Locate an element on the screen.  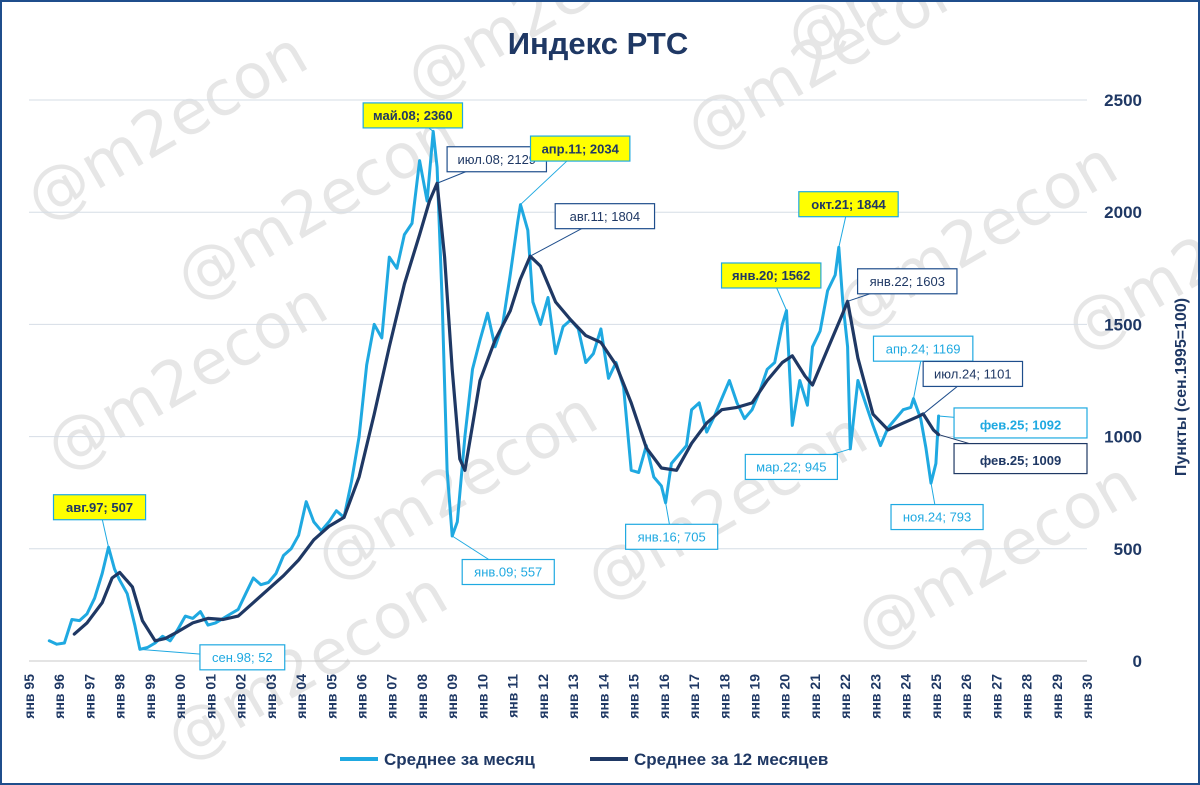
x-tick-label: янв 11 is located at coordinates (513, 696).